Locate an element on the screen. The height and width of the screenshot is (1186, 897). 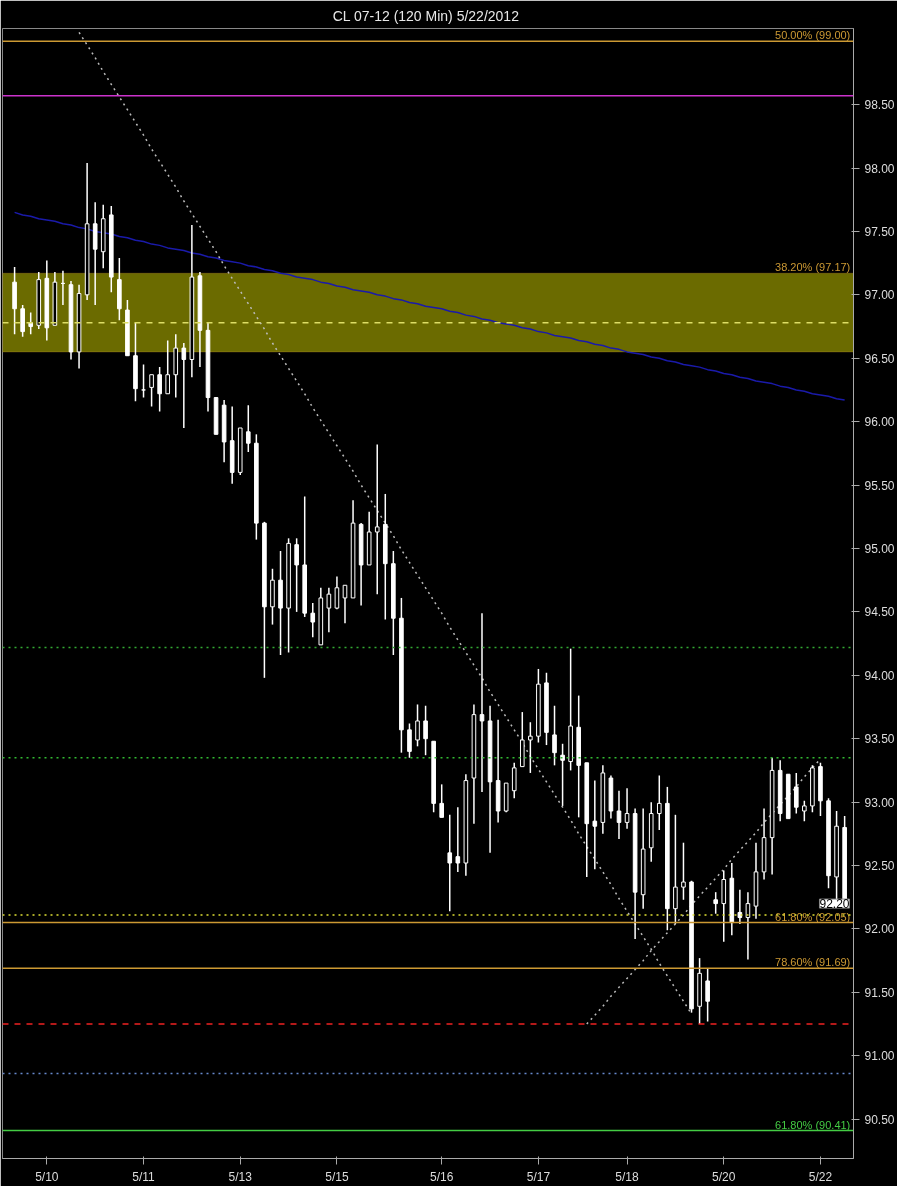
x-tick-label: 5/13 is located at coordinates (240, 1176).